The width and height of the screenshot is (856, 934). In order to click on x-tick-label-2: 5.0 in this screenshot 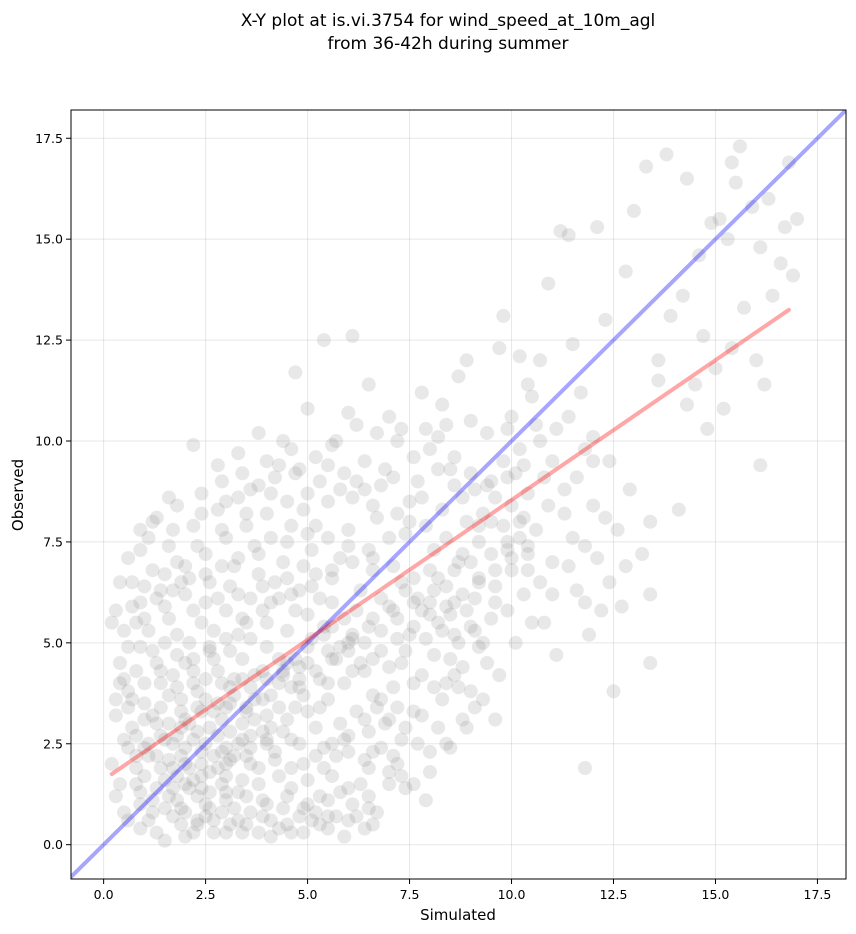, I will do `click(308, 894)`.